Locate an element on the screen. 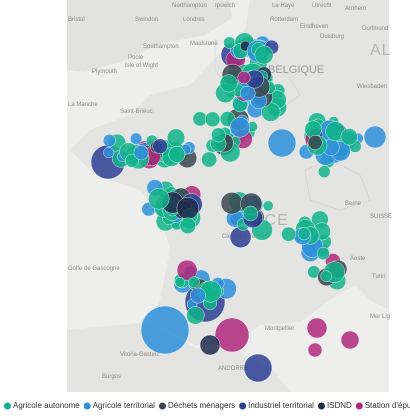 Image resolution: width=410 pixels, height=416 pixels. place-label: SUISSE is located at coordinates (381, 217).